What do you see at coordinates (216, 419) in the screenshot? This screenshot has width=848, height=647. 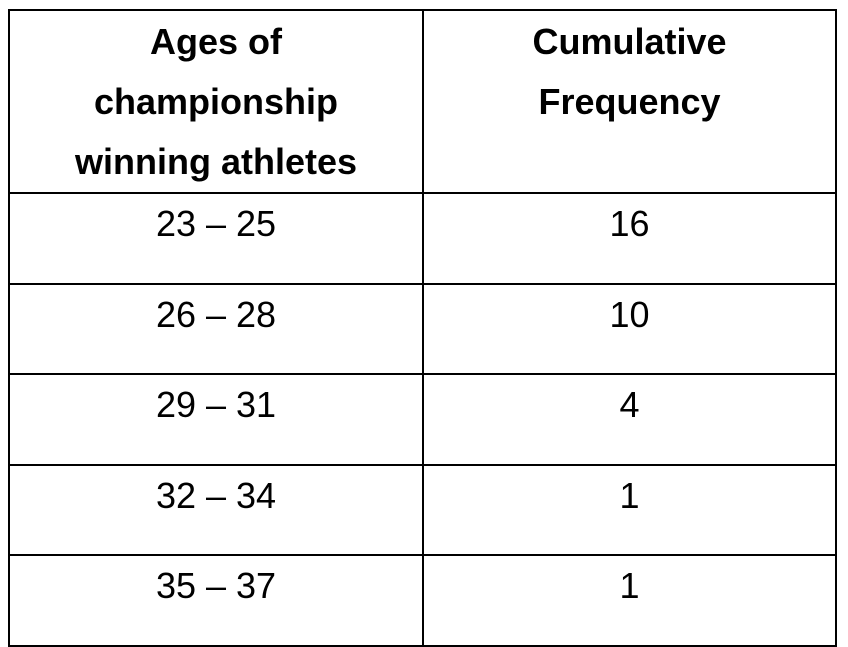 I see `age-range-cell: 29 – 31` at bounding box center [216, 419].